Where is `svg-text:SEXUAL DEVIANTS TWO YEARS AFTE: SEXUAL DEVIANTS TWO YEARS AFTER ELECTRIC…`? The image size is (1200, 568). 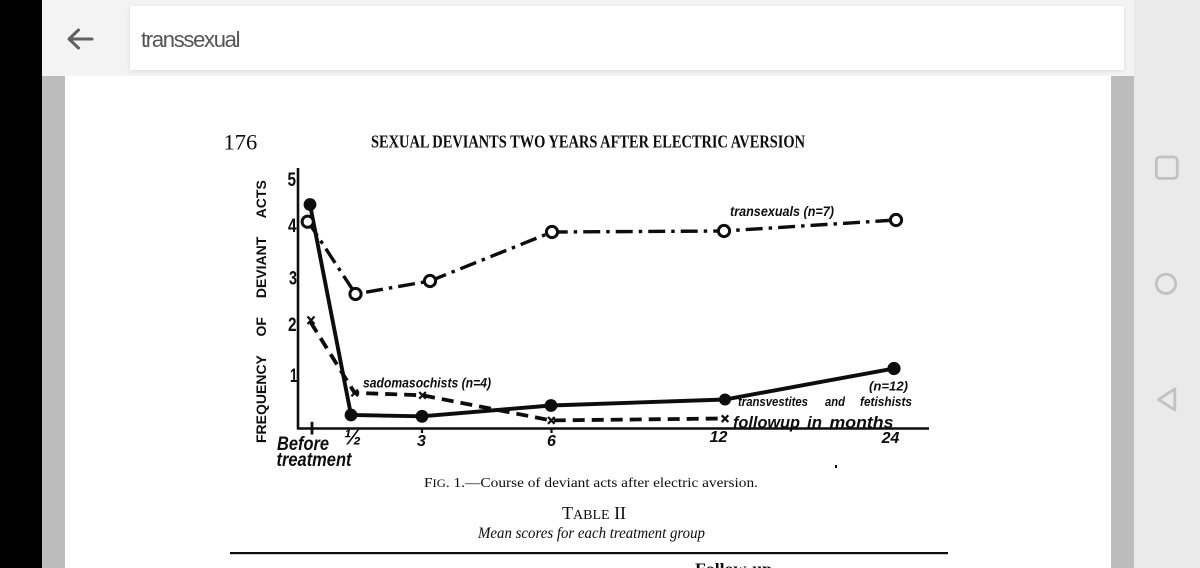
svg-text:SEXUAL DEVIANTS TWO YEARS AFTE: SEXUAL DEVIANTS TWO YEARS AFTER ELECTRIC… is located at coordinates (588, 142).